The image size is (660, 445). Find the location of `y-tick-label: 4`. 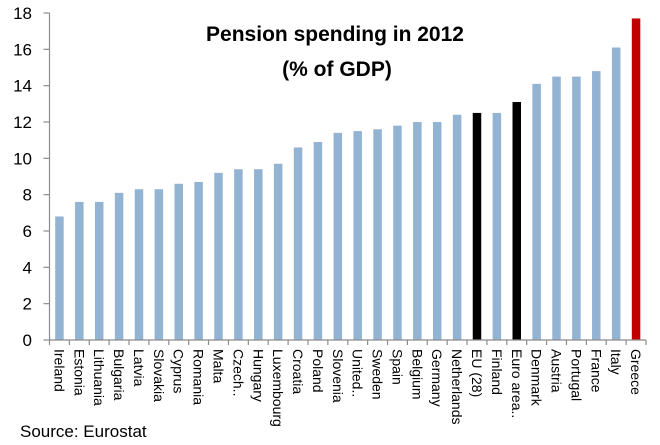

y-tick-label: 4 is located at coordinates (27, 267).